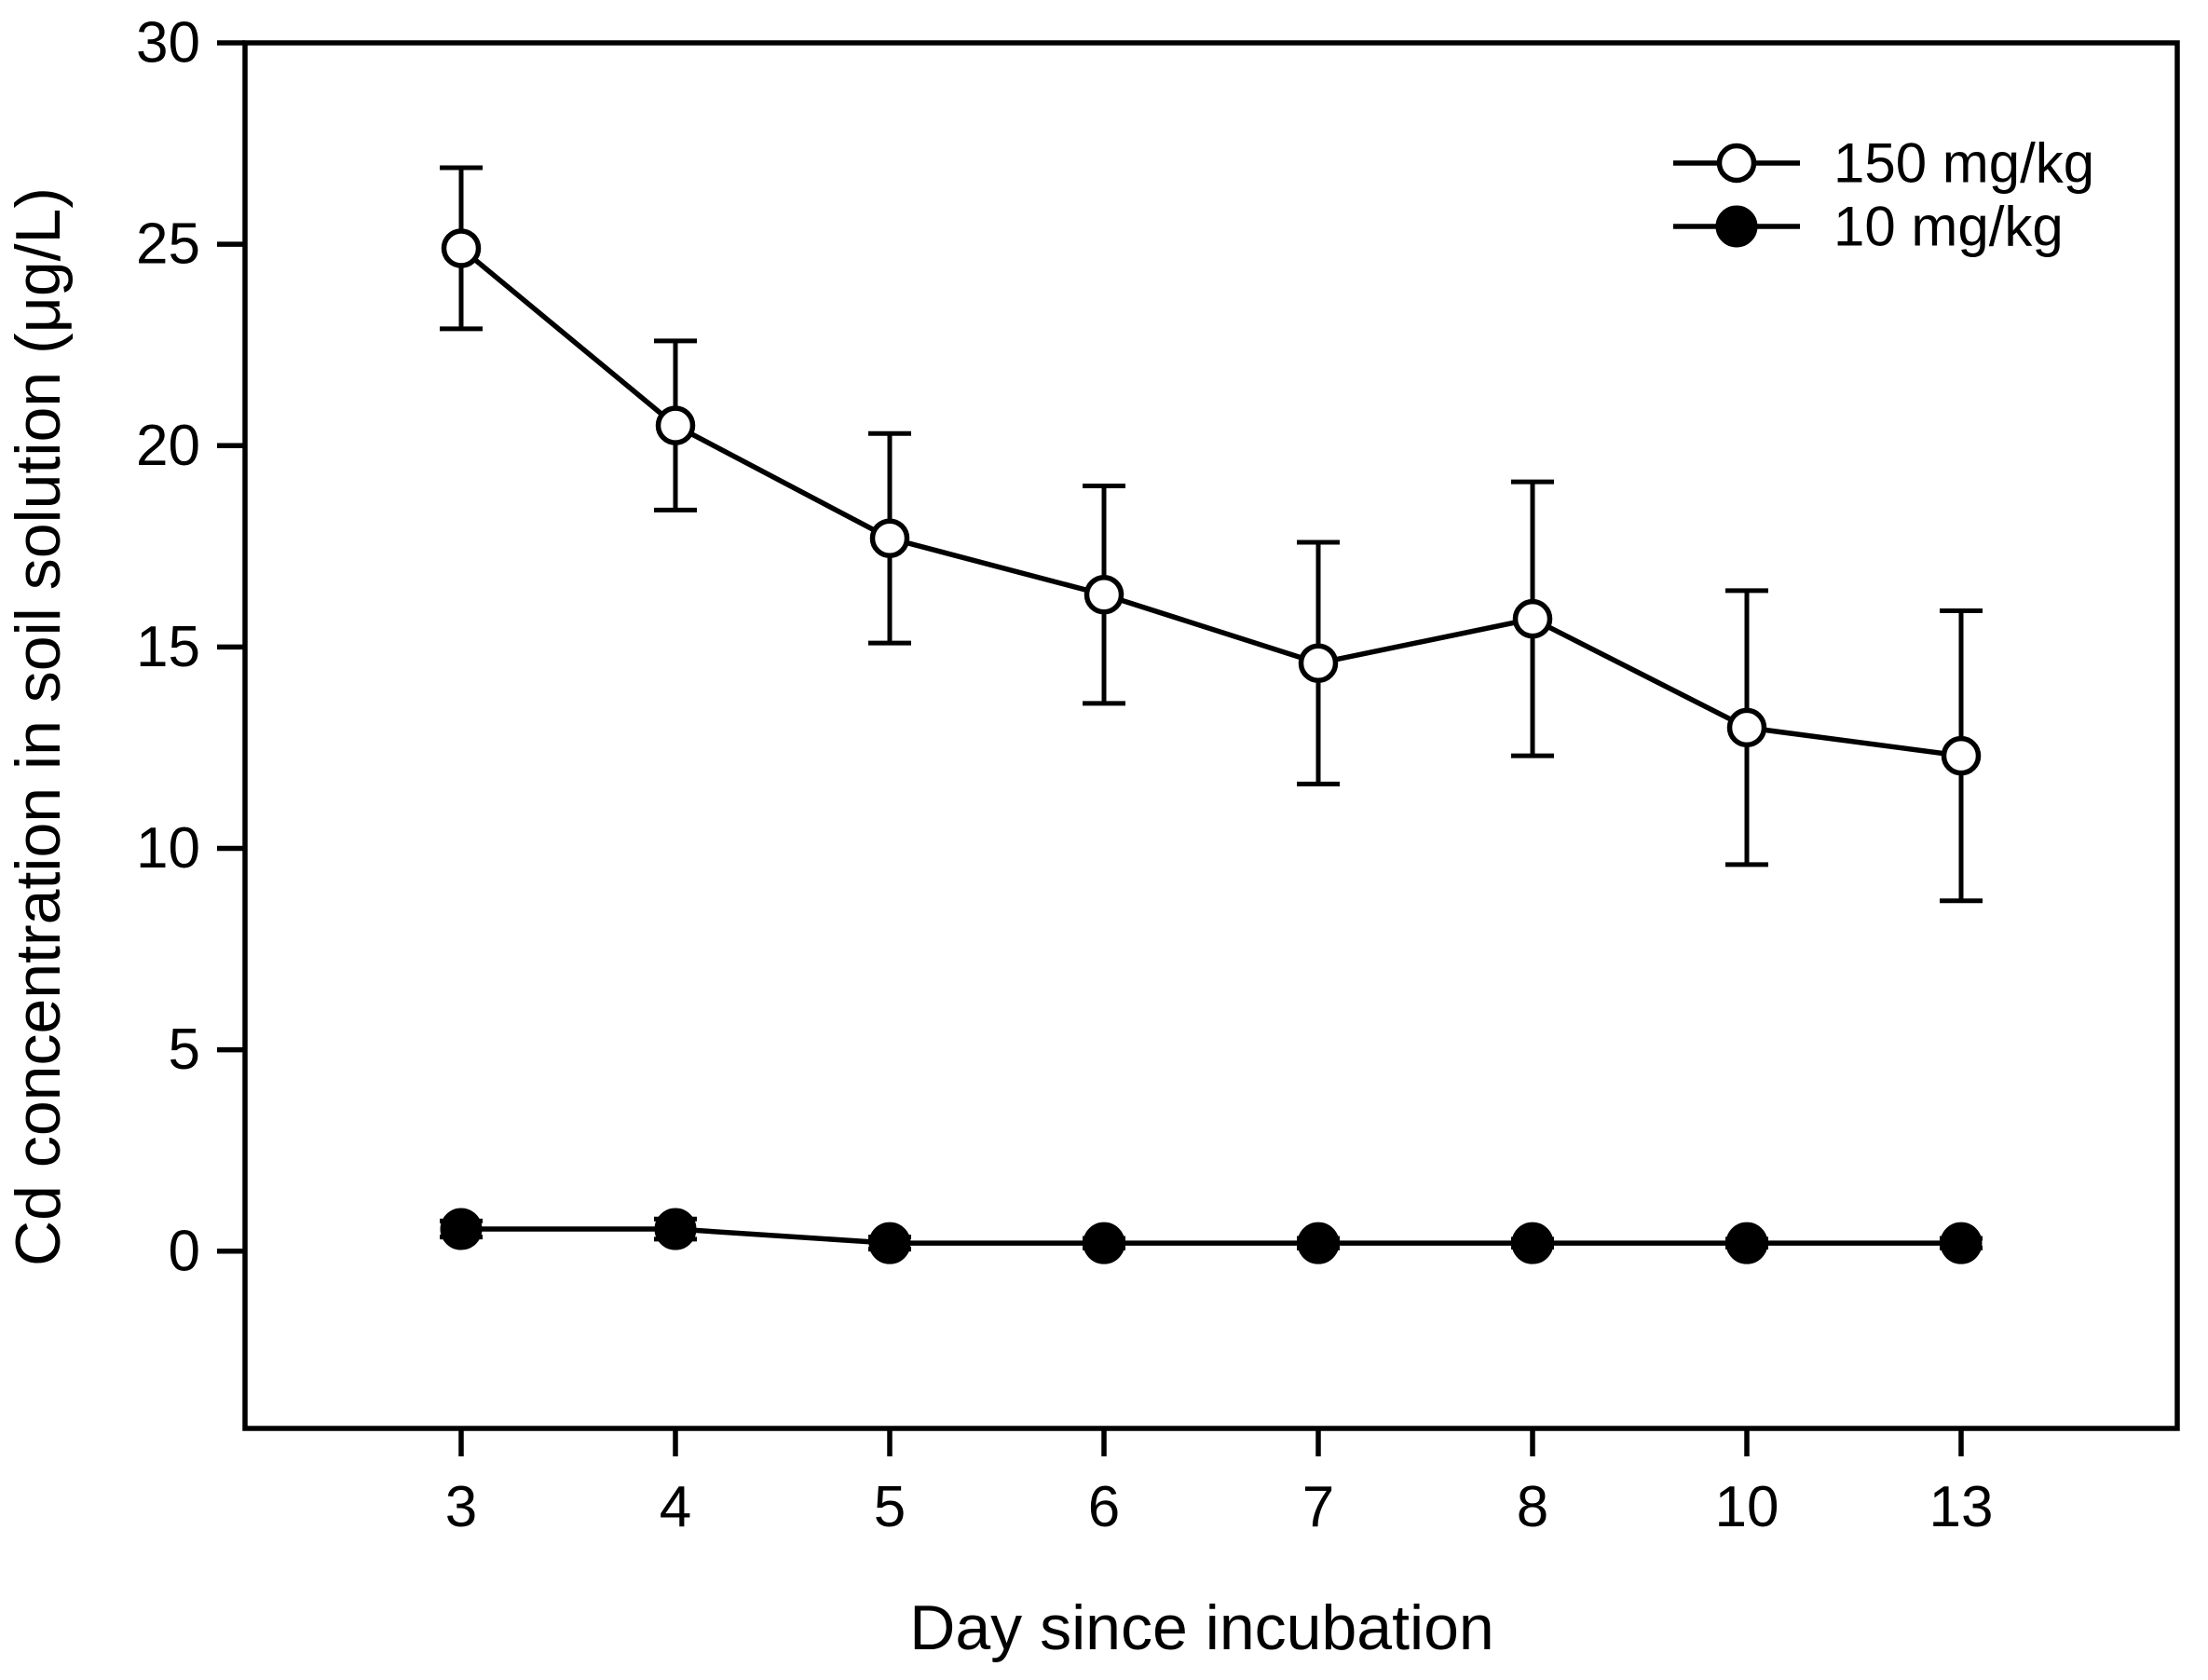  I want to click on x-tick-label: 13, so click(1961, 1507).